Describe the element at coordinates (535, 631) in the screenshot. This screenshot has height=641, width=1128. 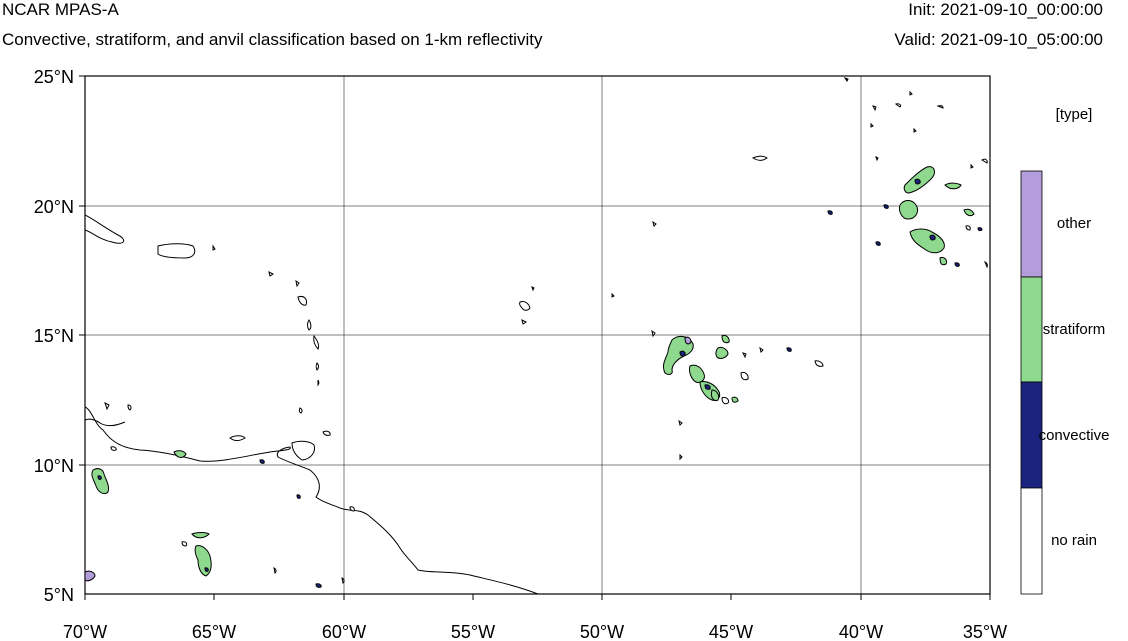
I see `lon-labels: 70°W 65°W 60°W 55°W 50°W 45°W 40°W 35°W` at that location.